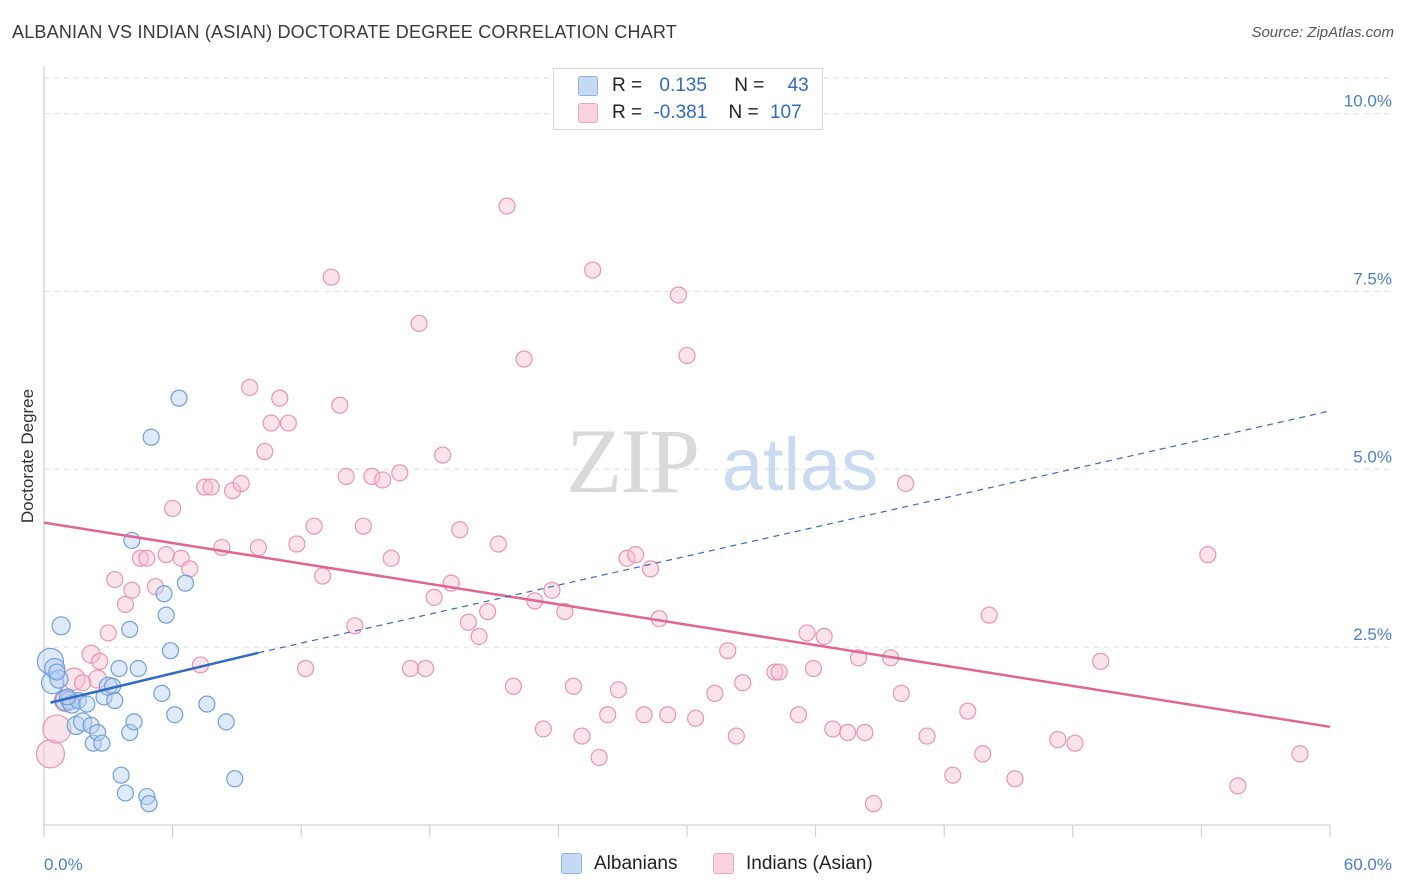  Describe the element at coordinates (632, 461) in the screenshot. I see `watermark-zip: ZIP` at that location.